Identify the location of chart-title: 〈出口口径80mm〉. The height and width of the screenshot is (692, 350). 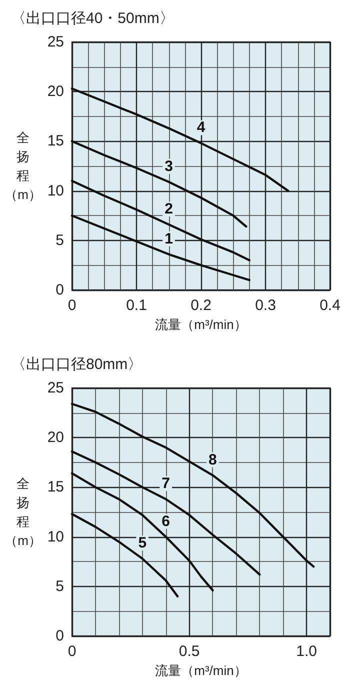
(77, 364).